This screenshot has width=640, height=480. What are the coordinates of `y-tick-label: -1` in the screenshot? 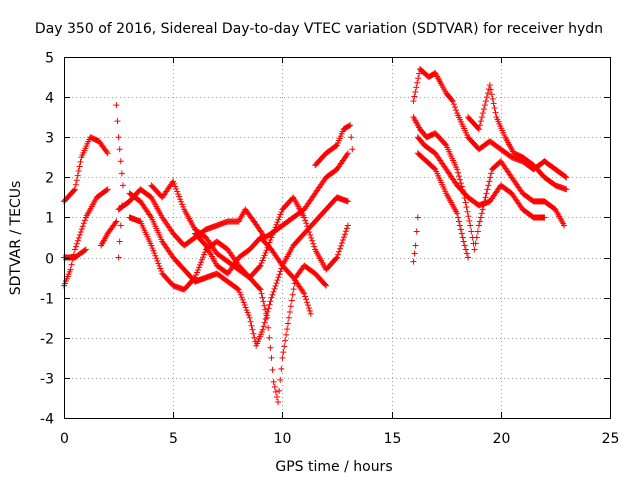 It's located at (47, 300).